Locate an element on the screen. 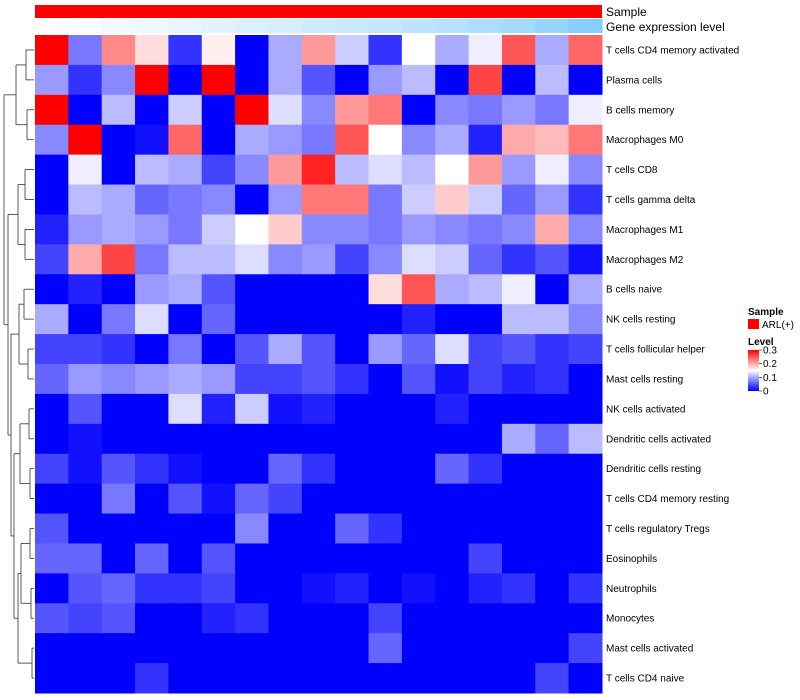 The height and width of the screenshot is (700, 800). expression-annotation-label: Gene expression level is located at coordinates (665, 27).